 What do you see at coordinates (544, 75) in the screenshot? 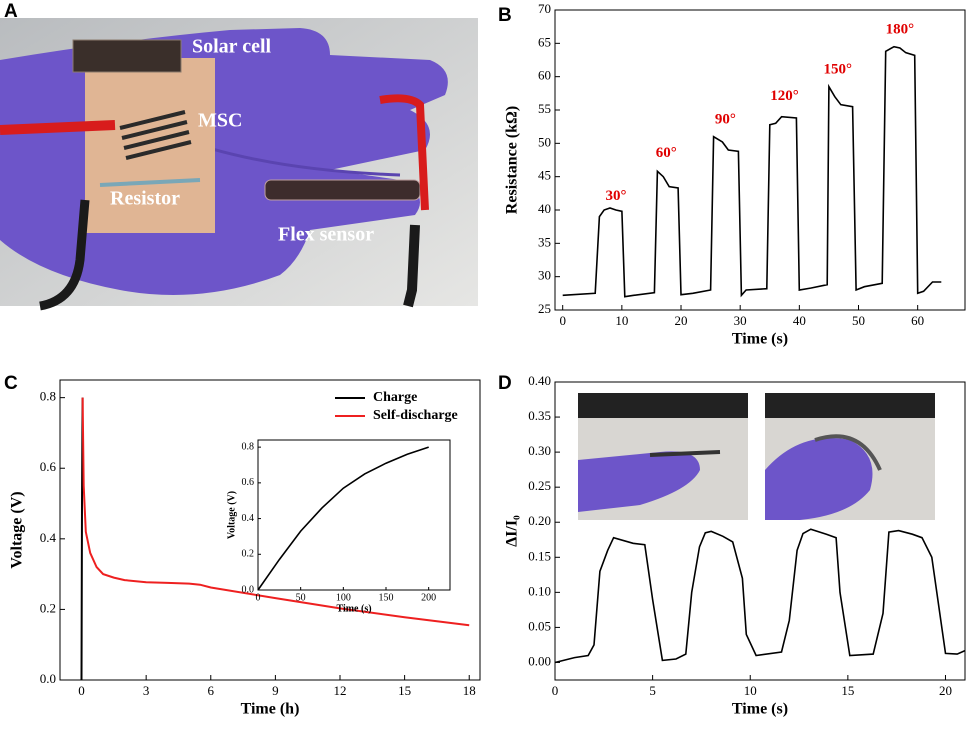
I see `y-tick-label: 60` at bounding box center [544, 75].